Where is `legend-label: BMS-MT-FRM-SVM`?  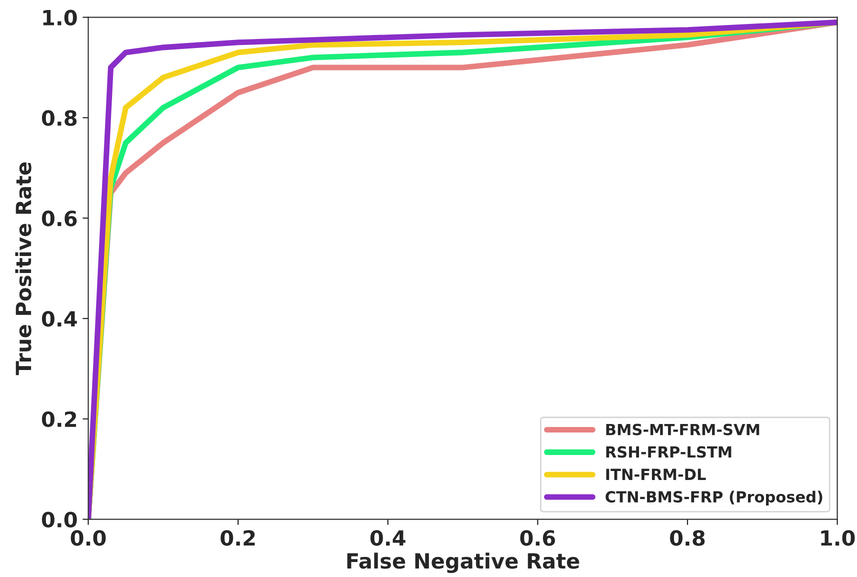
legend-label: BMS-MT-FRM-SVM is located at coordinates (683, 430).